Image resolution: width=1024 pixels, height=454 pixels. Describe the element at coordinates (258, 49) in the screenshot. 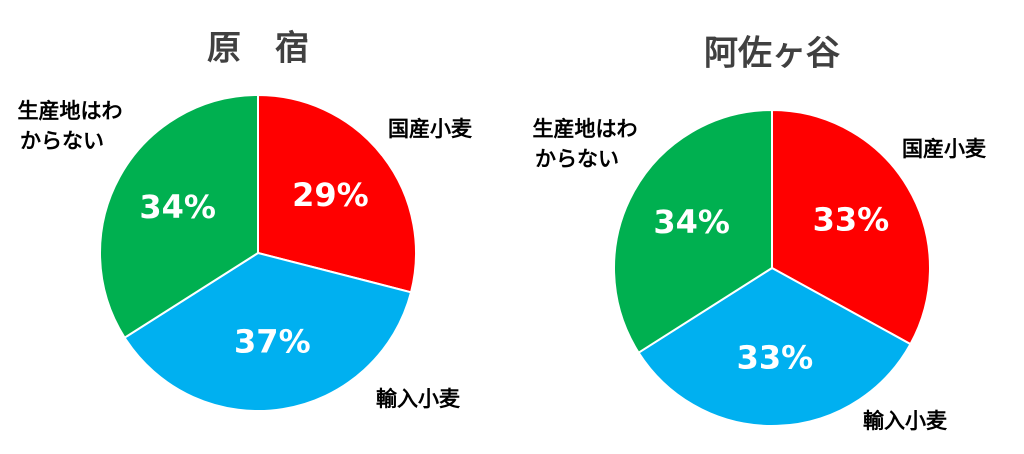

I see `chart-title: 原 宿` at that location.